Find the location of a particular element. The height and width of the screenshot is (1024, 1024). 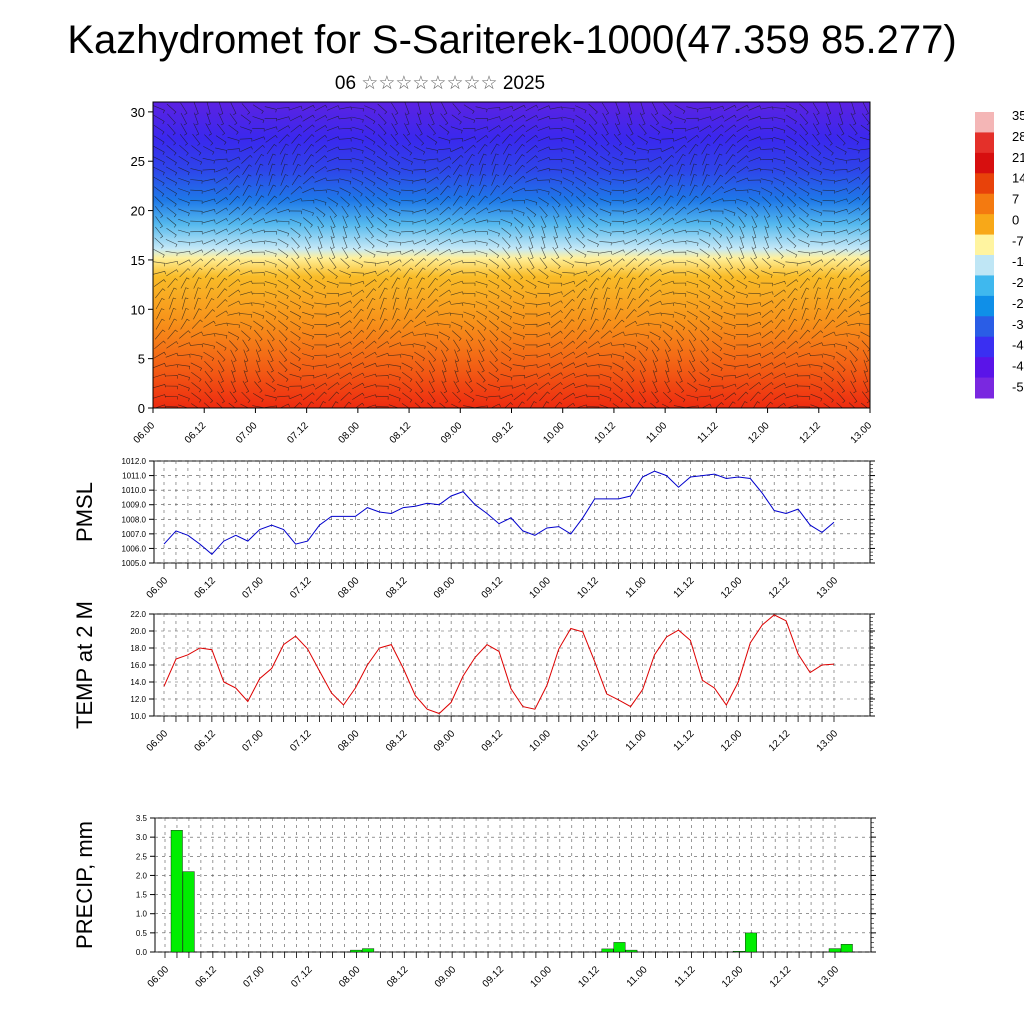

panel-y-tick-label: 1010.0 is located at coordinates (134, 490).